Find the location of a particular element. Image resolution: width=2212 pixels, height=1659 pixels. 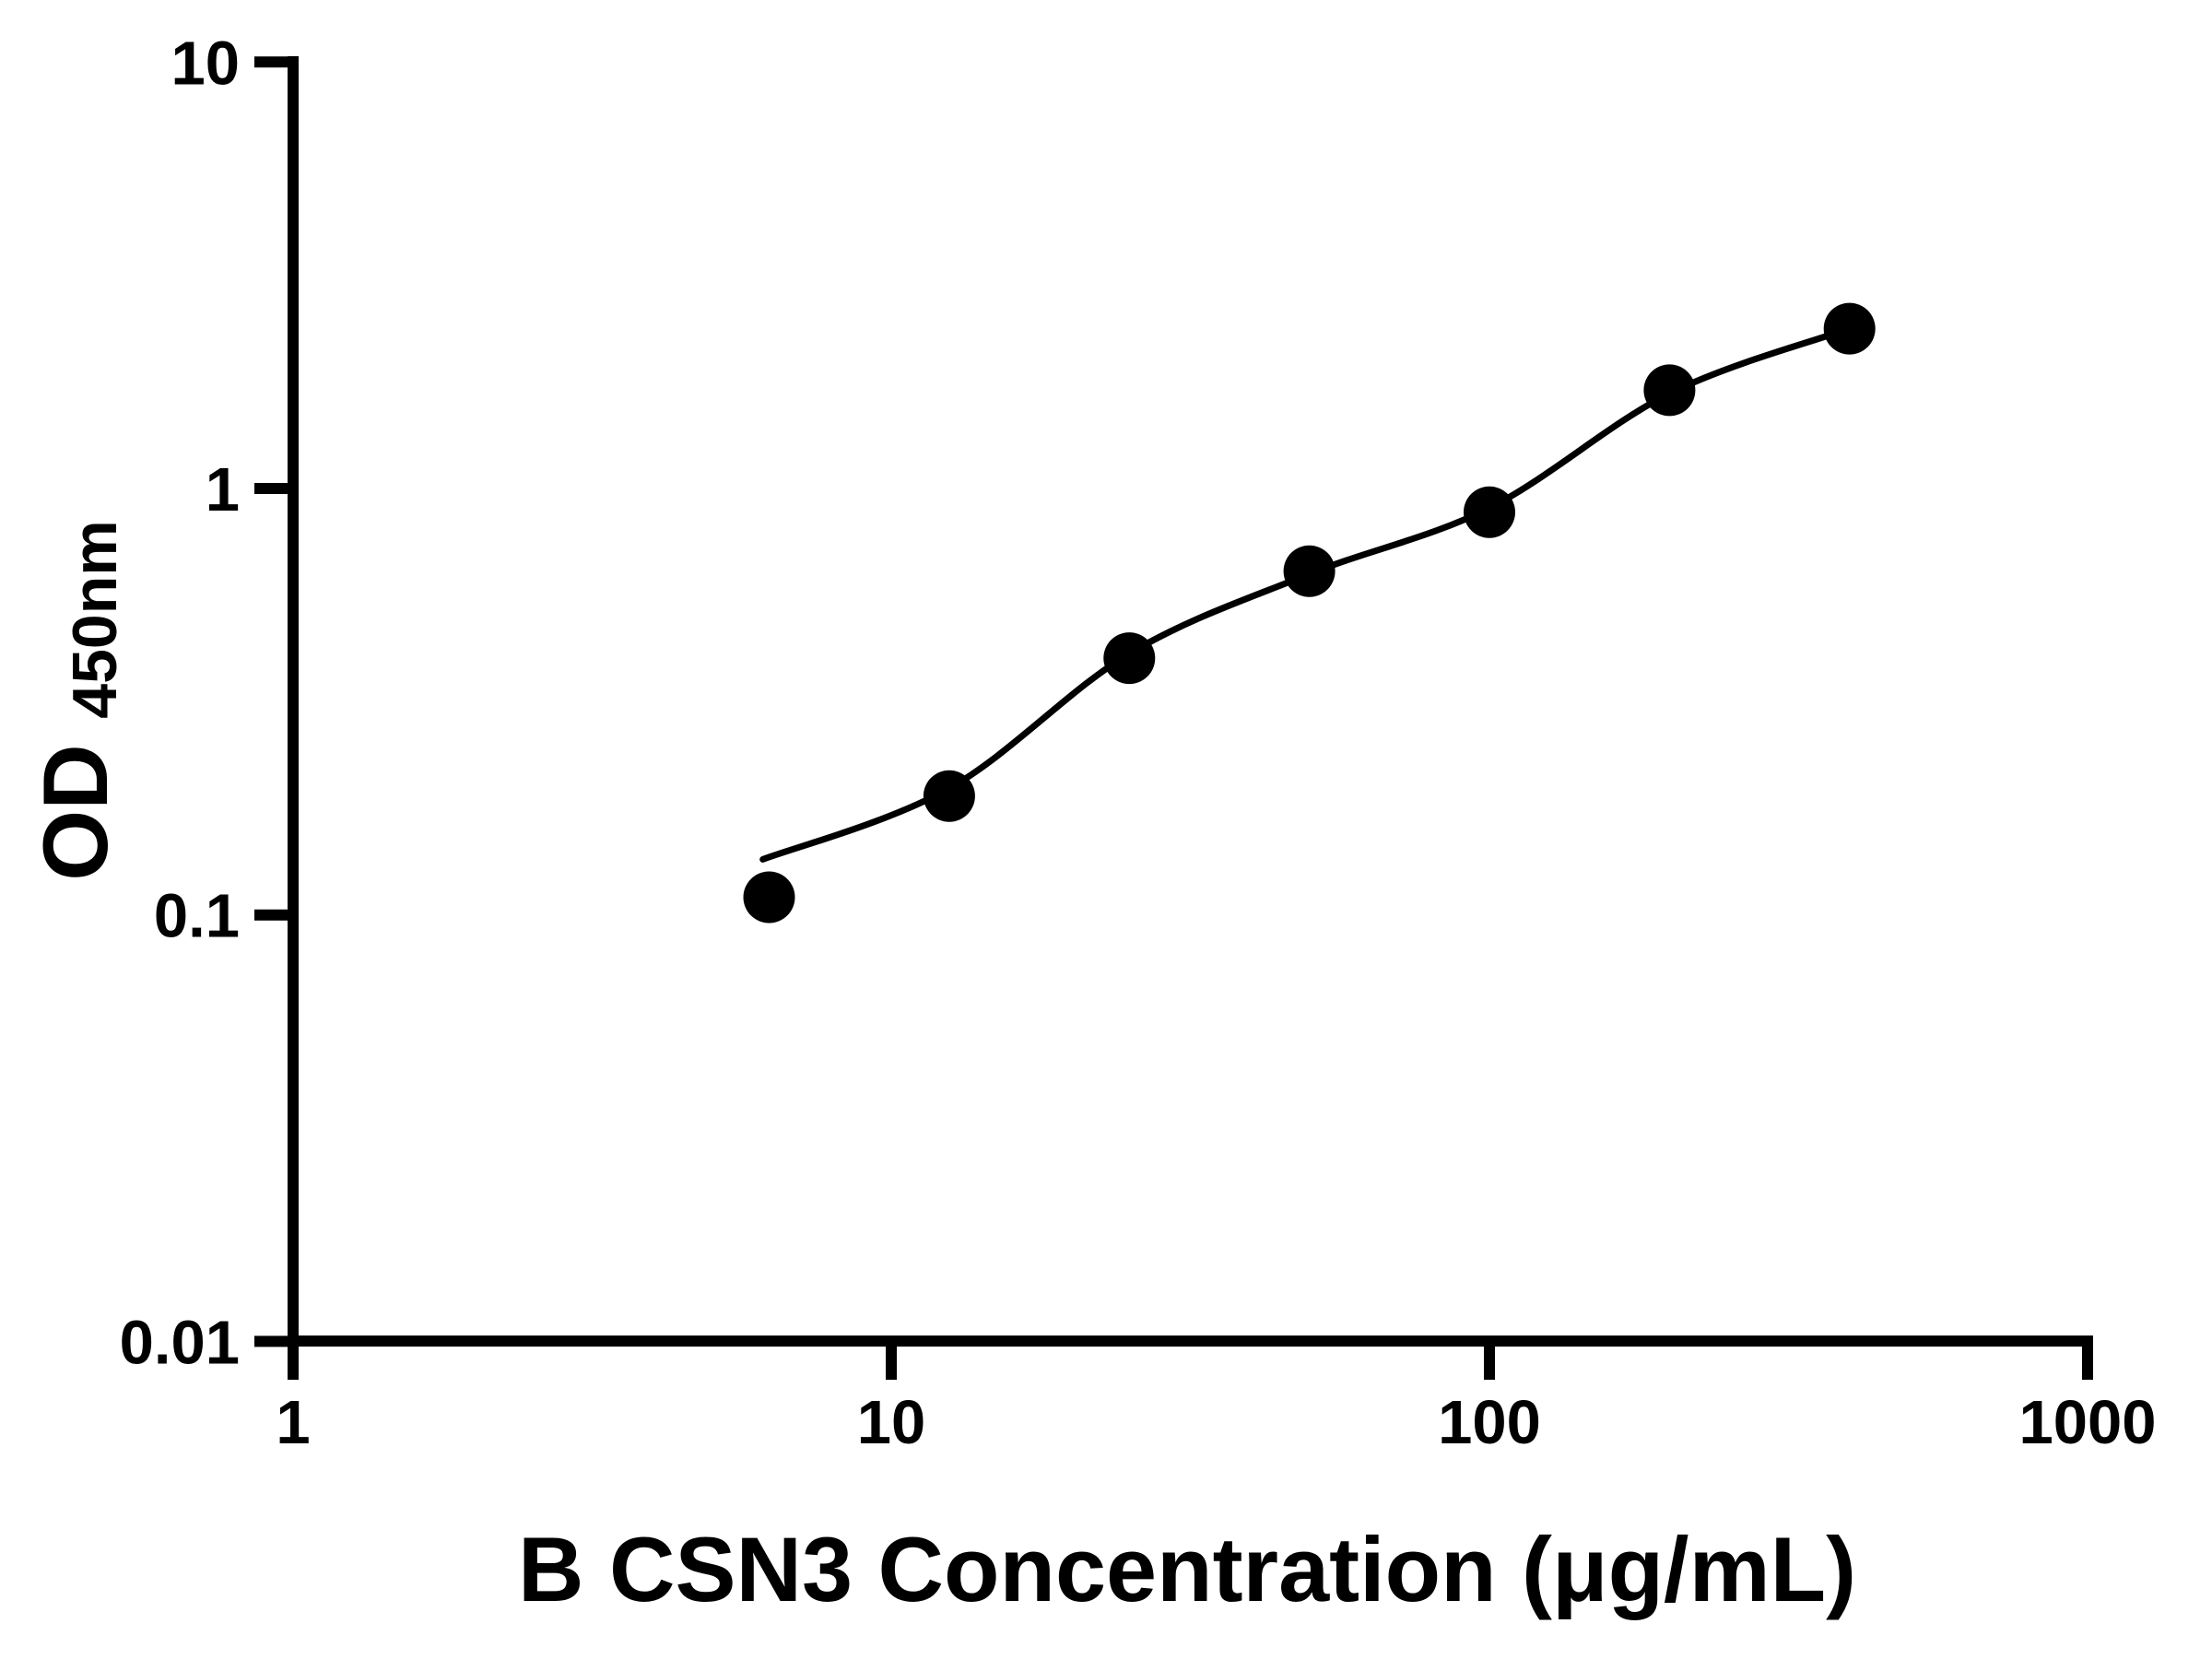

y-tick-label: 0.01 is located at coordinates (180, 1342).